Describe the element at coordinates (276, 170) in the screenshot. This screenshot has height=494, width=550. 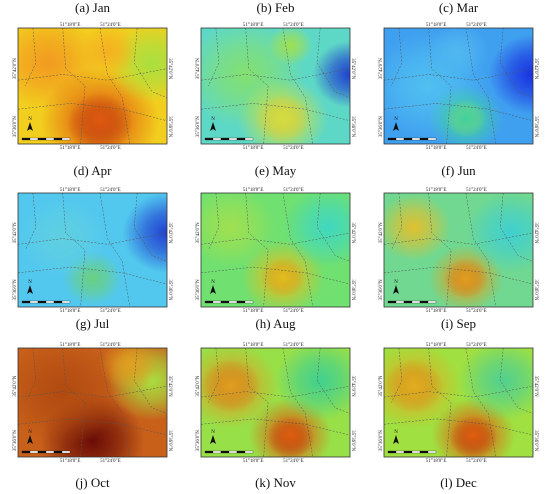
I see `panel-label: (e) May` at that location.